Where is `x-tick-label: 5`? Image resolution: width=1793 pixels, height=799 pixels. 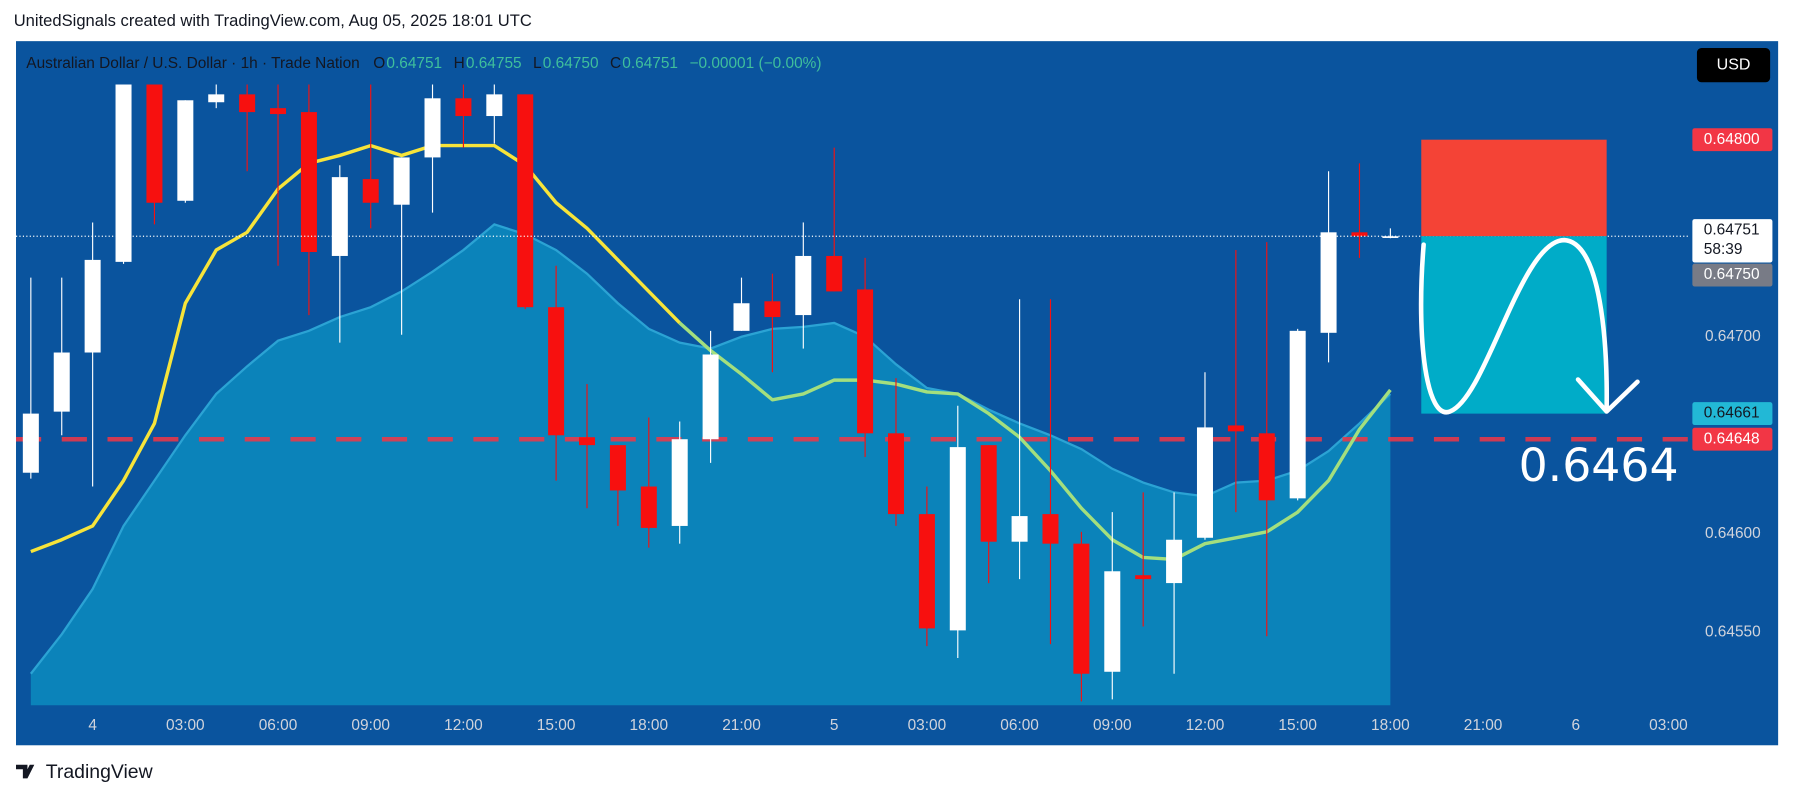
x-tick-label: 5 is located at coordinates (834, 725).